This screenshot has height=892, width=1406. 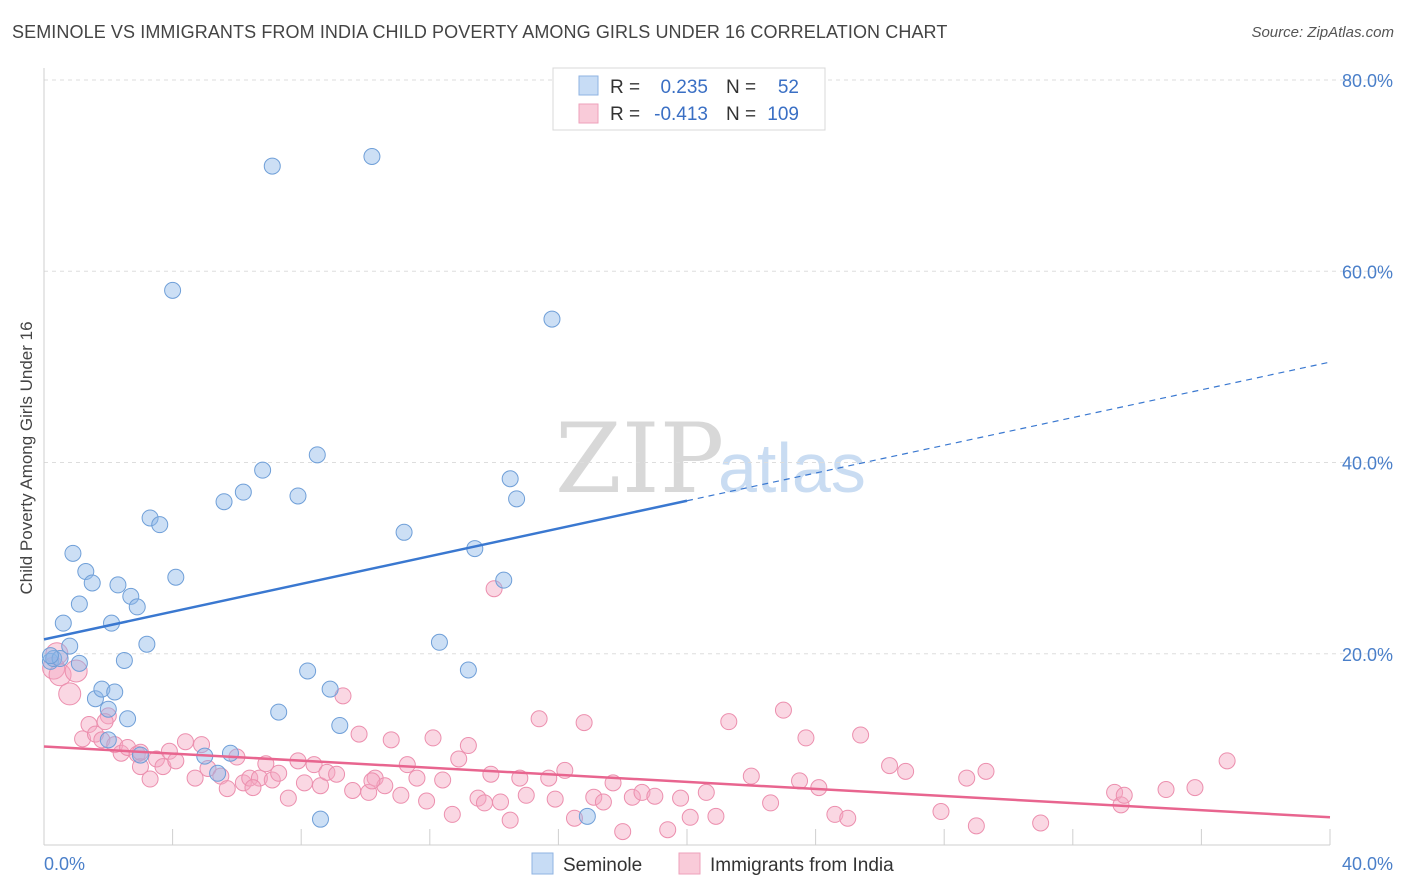 What do you see at coordinates (1367, 272) in the screenshot?
I see `y-tick-label-60: 60.0%` at bounding box center [1367, 272].